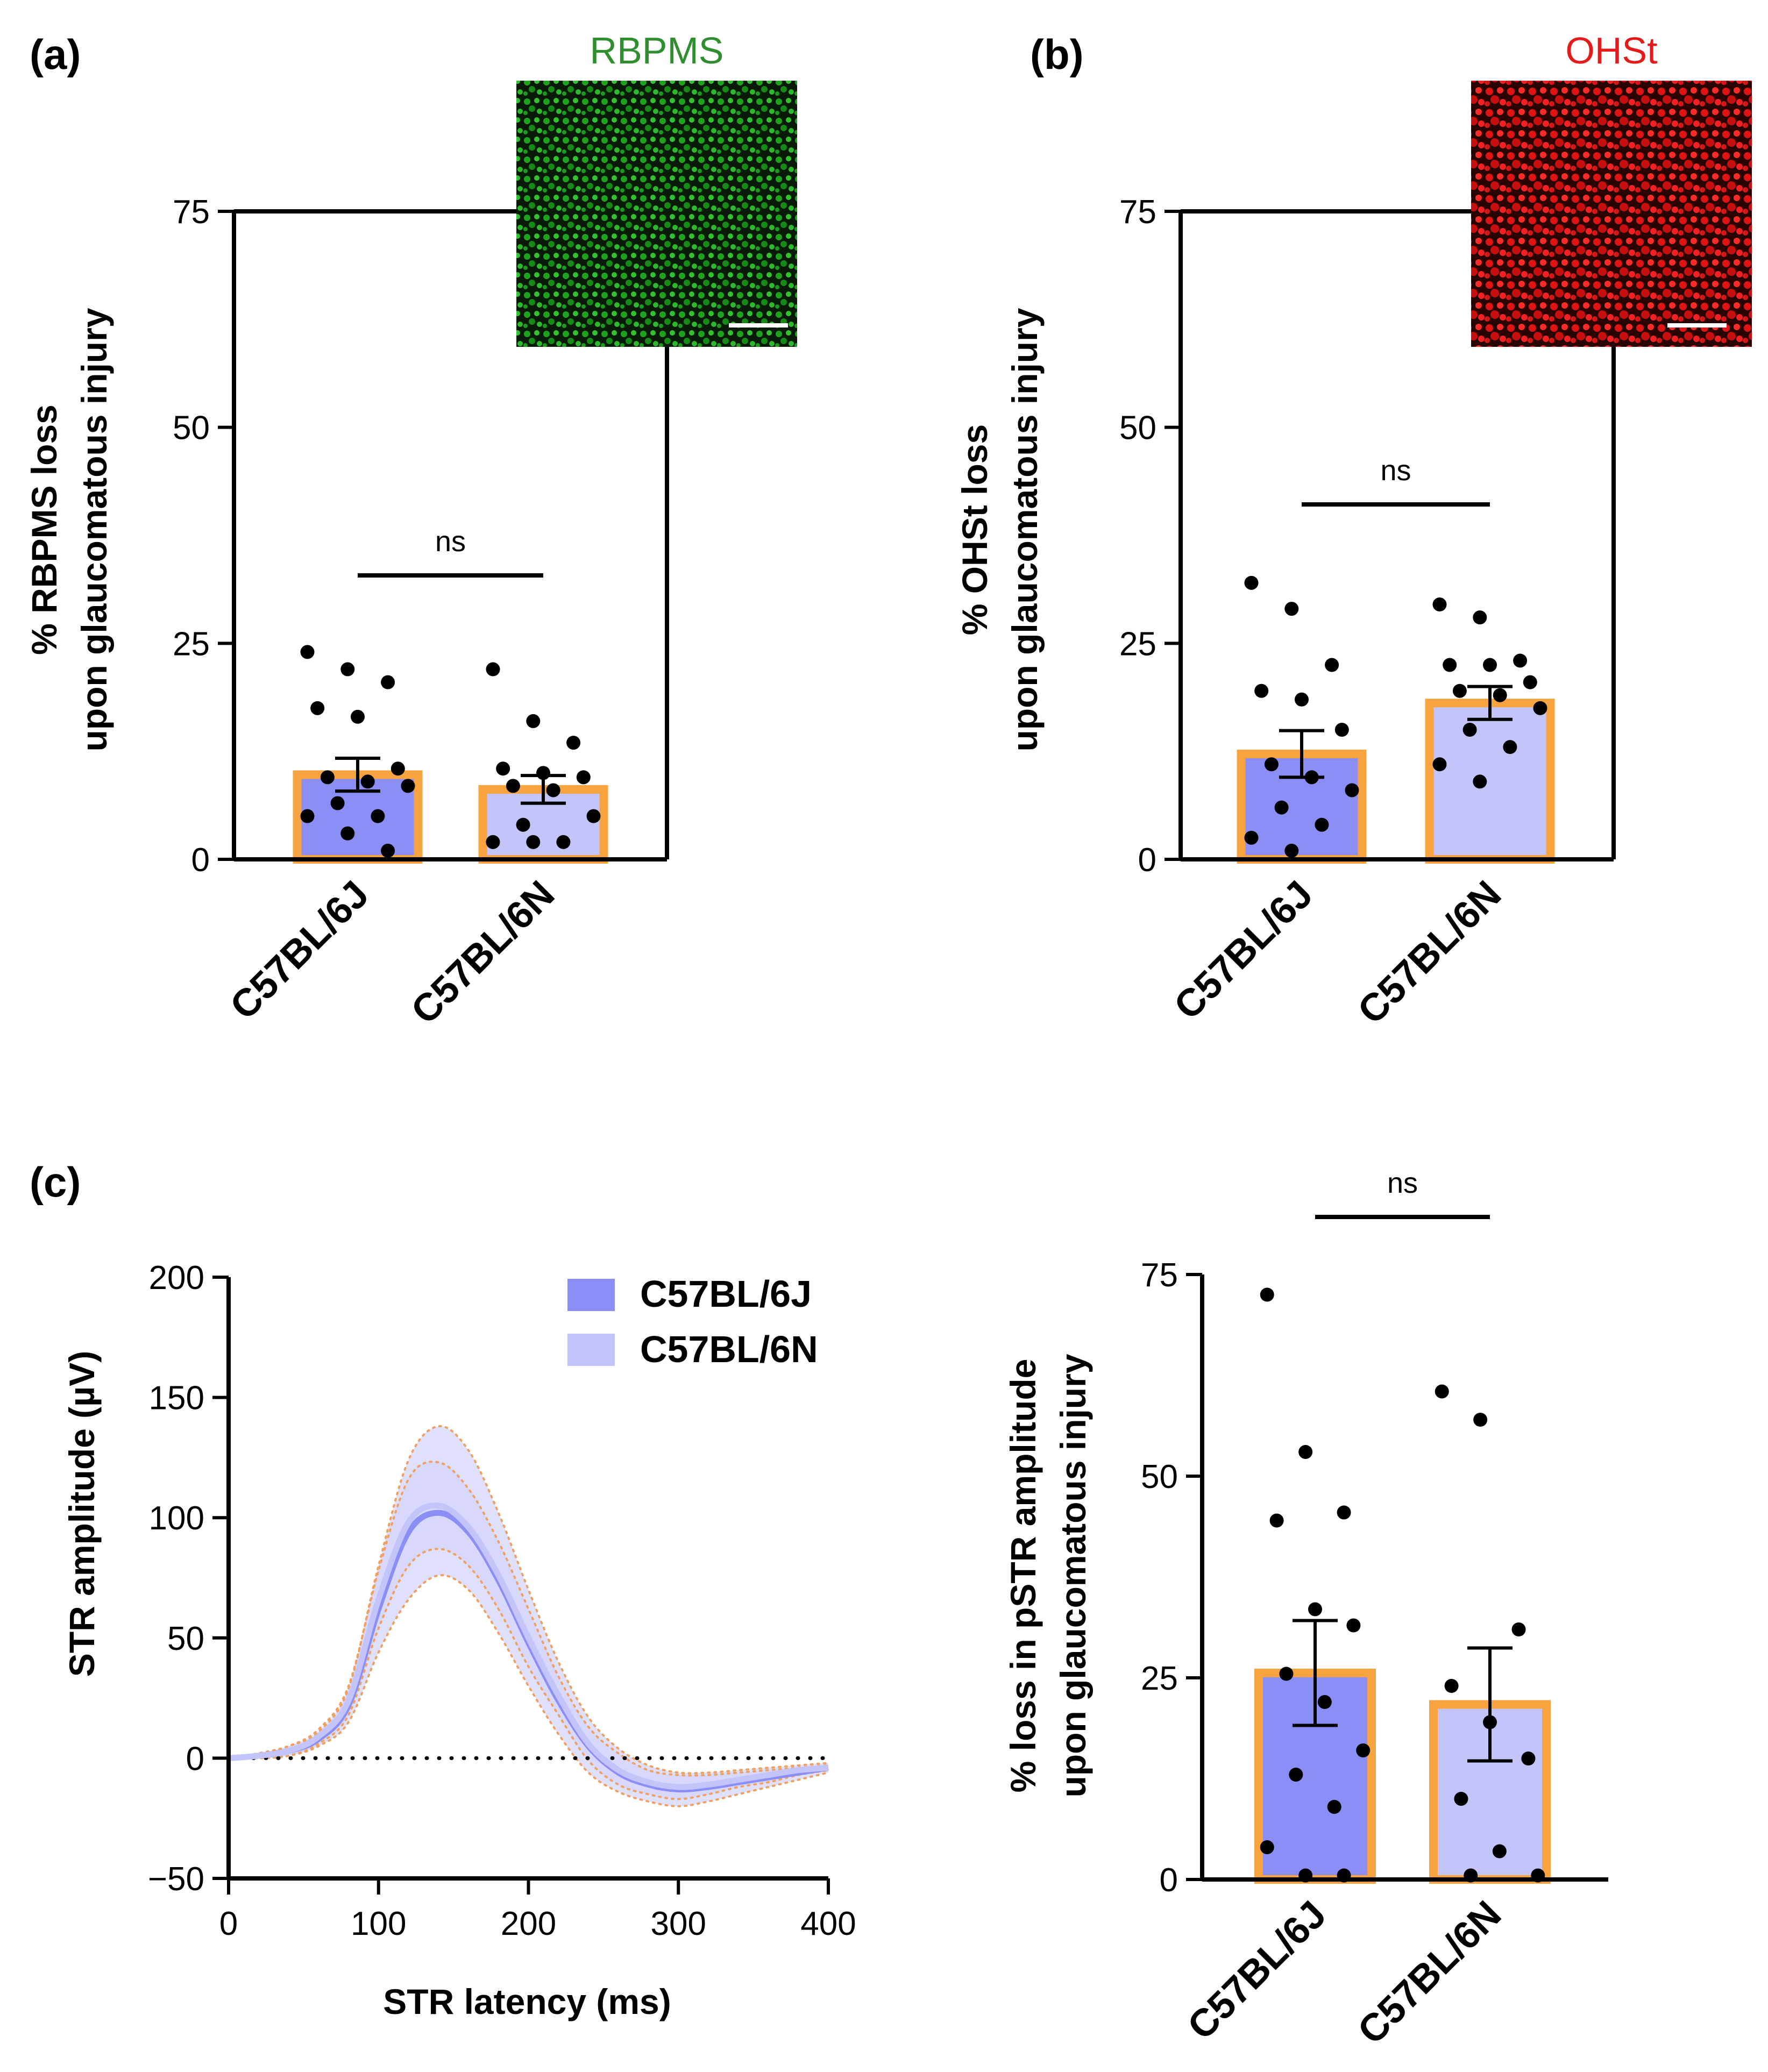 The image size is (1768, 2072). What do you see at coordinates (528, 1691) in the screenshot?
I see `ci-lower-c57bl6j` at bounding box center [528, 1691].